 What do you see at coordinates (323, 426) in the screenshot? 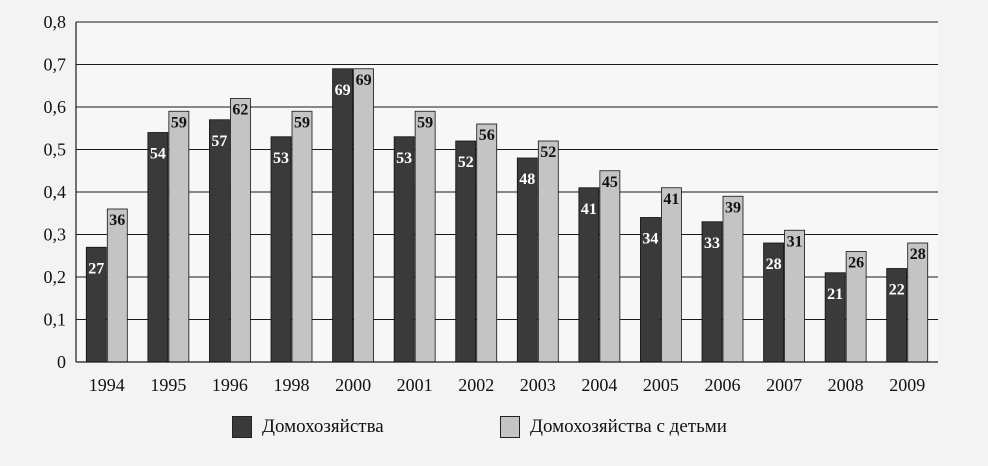
I see `legend-label-households: Домохозяйства` at bounding box center [323, 426].